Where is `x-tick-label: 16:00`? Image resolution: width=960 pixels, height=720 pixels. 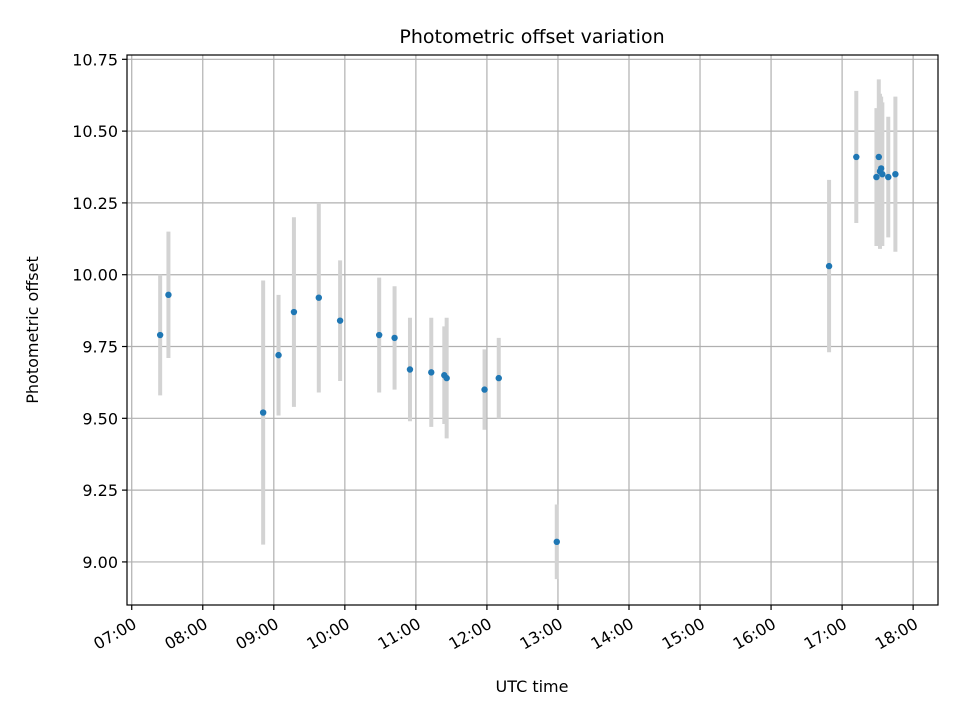 x-tick-label: 16:00 is located at coordinates (754, 634).